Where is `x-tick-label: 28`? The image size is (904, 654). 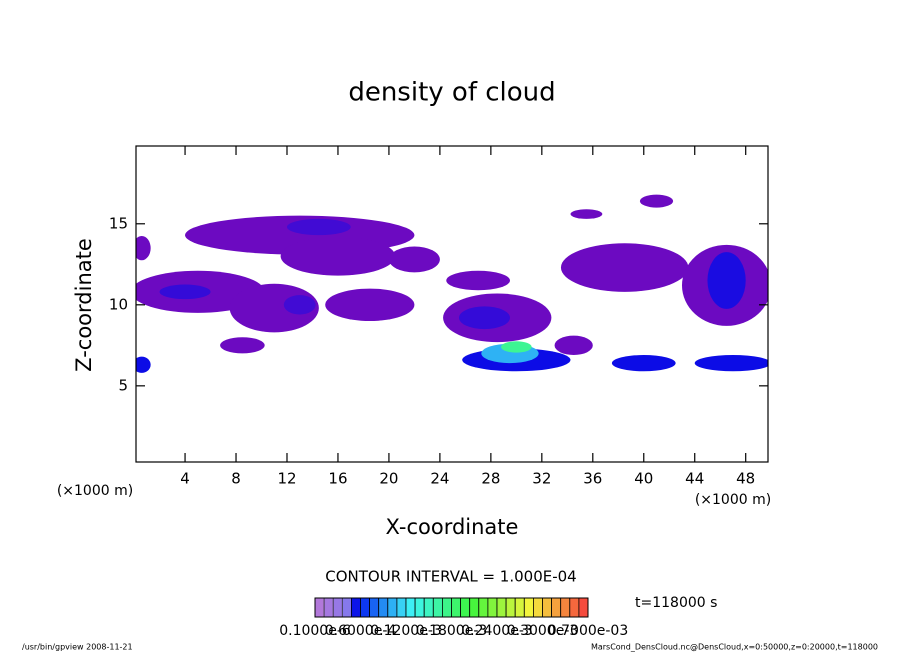
x-tick-label: 28 is located at coordinates (490, 479).